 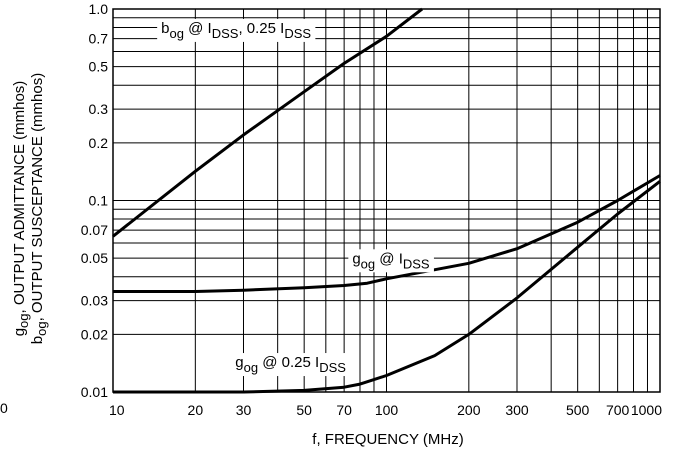 What do you see at coordinates (99, 9) in the screenshot?
I see `y-tick-label: 1.0` at bounding box center [99, 9].